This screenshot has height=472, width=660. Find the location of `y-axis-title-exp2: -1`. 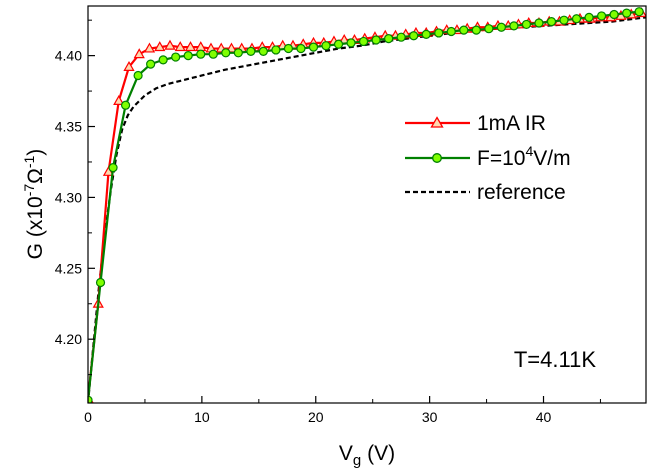

y-axis-title-exp2: -1 is located at coordinates (29, 161).